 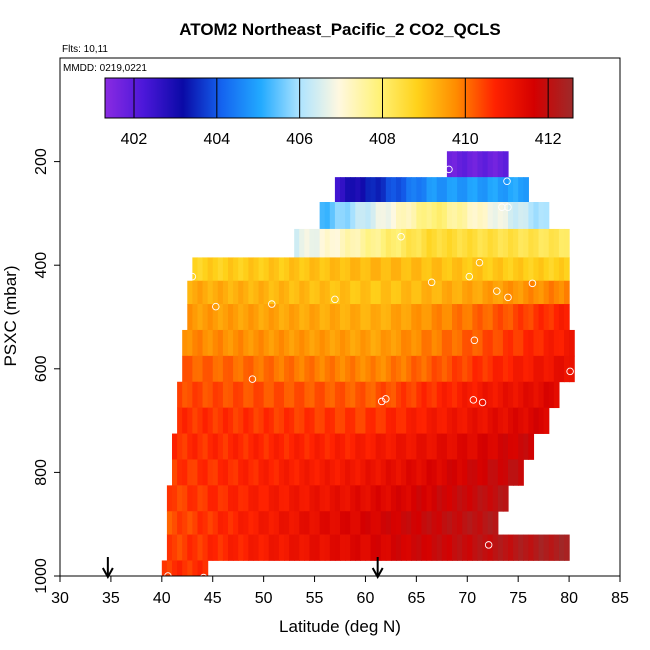 What do you see at coordinates (382, 139) in the screenshot?
I see `colorbar-tick-label: 408` at bounding box center [382, 139].